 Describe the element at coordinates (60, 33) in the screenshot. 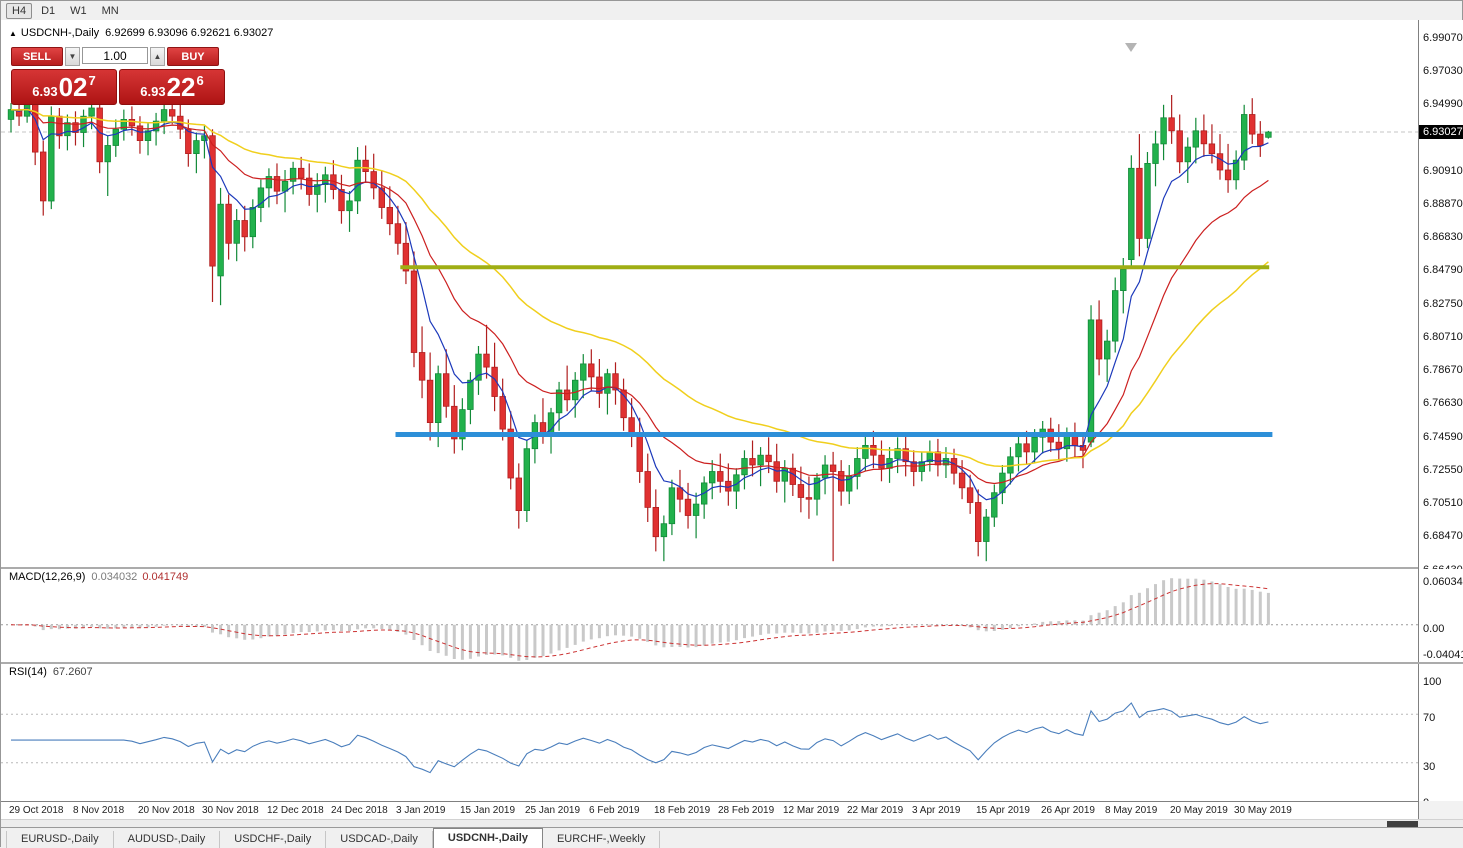

I see `chart-symbol-period: USDCNH-,Daily` at that location.